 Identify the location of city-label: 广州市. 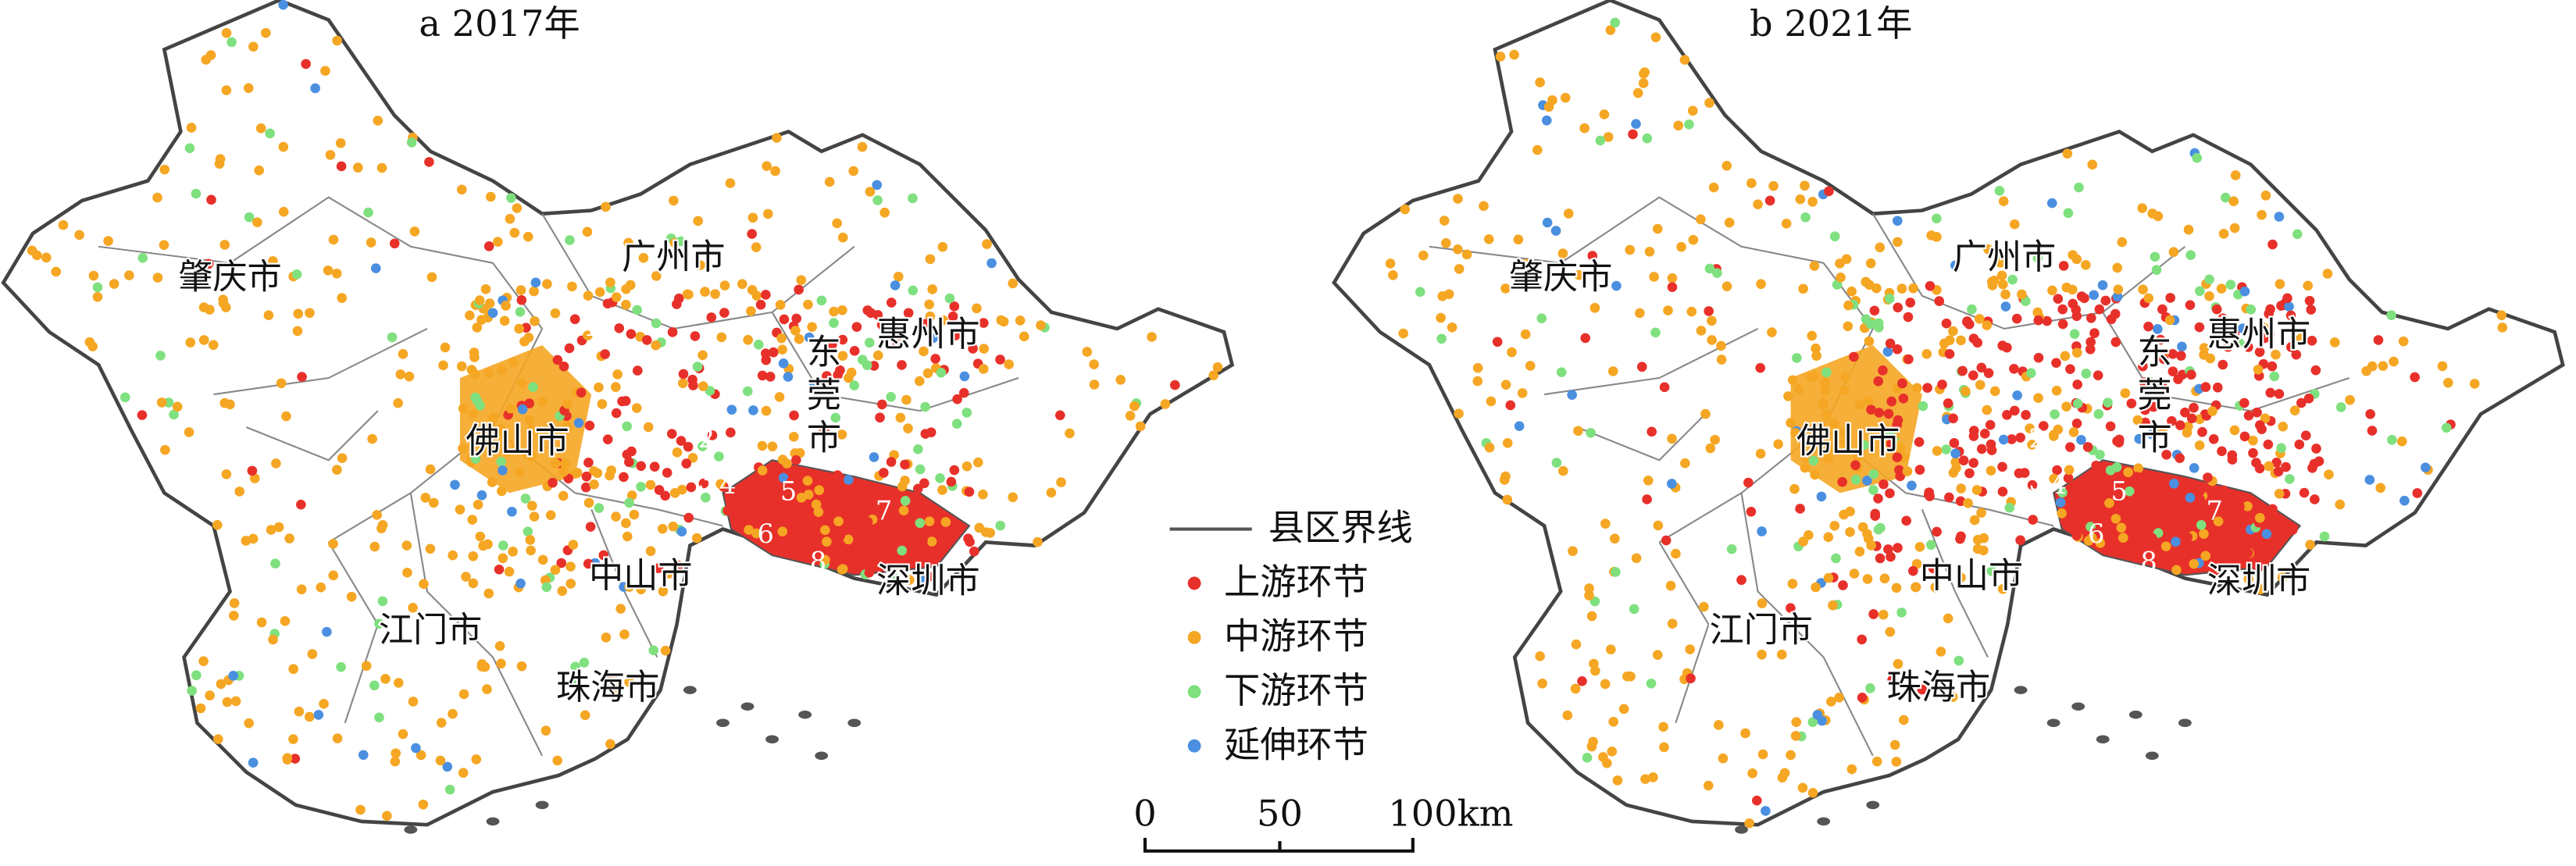
(2004, 257).